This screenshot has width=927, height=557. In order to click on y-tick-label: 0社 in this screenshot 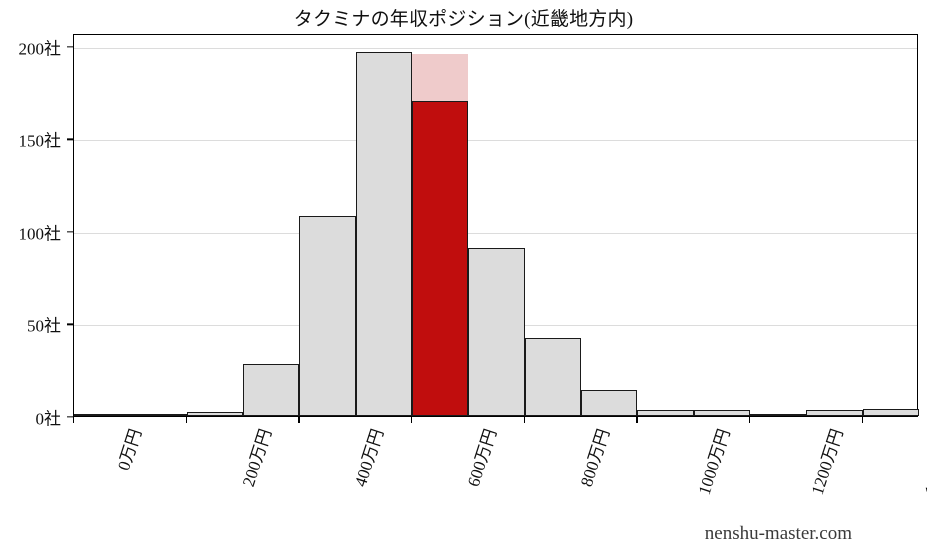, I will do `click(48, 419)`.